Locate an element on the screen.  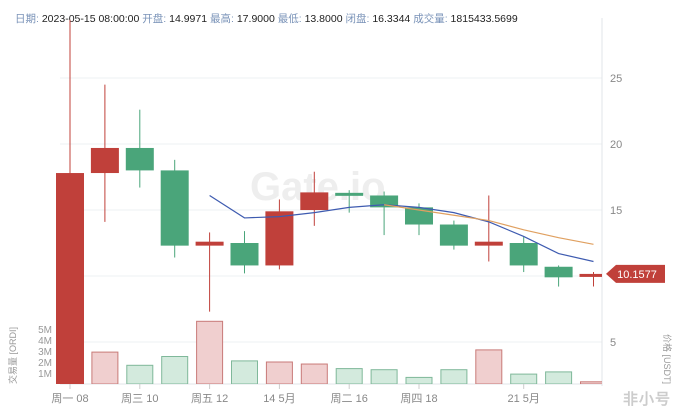
low-label: 最低: is located at coordinates (289, 19).